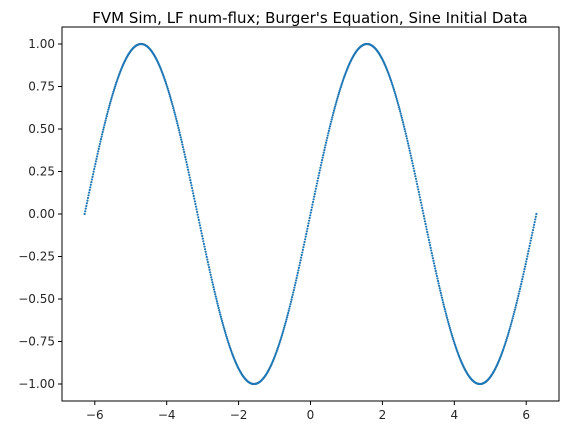 This screenshot has width=568, height=435. Describe the element at coordinates (41, 172) in the screenshot. I see `y-tick-label: 0.25` at that location.